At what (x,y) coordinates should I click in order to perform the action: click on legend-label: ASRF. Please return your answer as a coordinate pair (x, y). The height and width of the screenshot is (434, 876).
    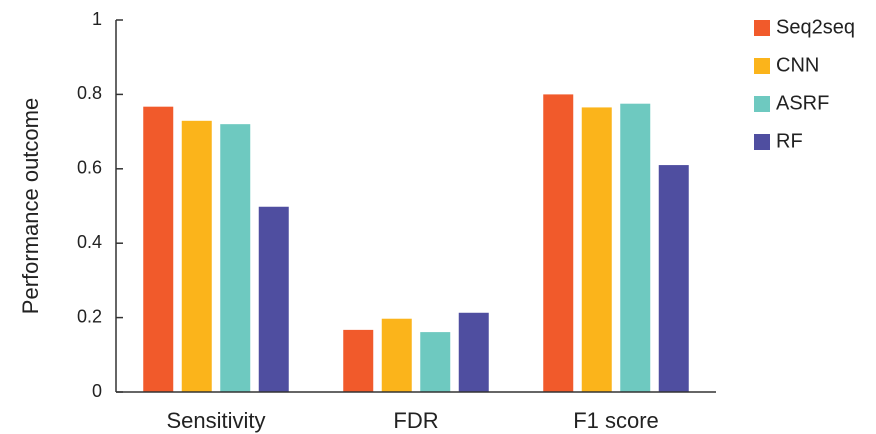
    Looking at the image, I should click on (802, 103).